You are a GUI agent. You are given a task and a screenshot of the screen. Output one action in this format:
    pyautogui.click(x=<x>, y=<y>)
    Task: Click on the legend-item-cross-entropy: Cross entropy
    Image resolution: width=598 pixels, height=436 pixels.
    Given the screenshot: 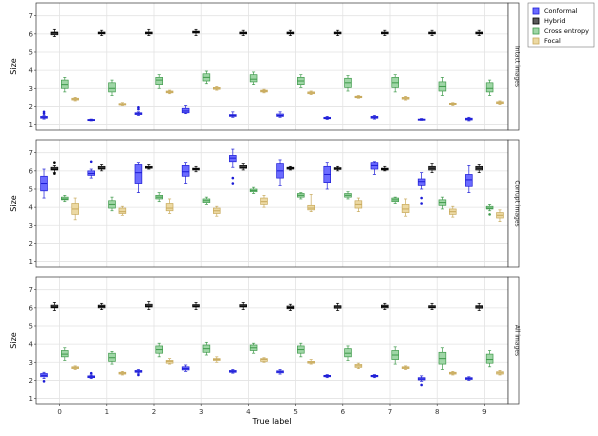 What is the action you would take?
    pyautogui.click(x=560, y=31)
    